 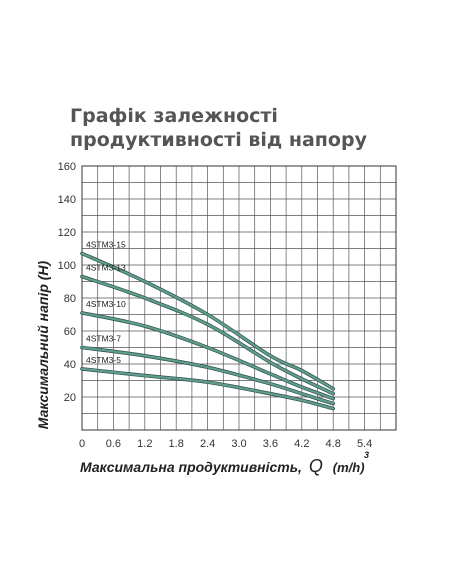 What do you see at coordinates (67, 233) in the screenshot?
I see `y-tick-label: 120` at bounding box center [67, 233].